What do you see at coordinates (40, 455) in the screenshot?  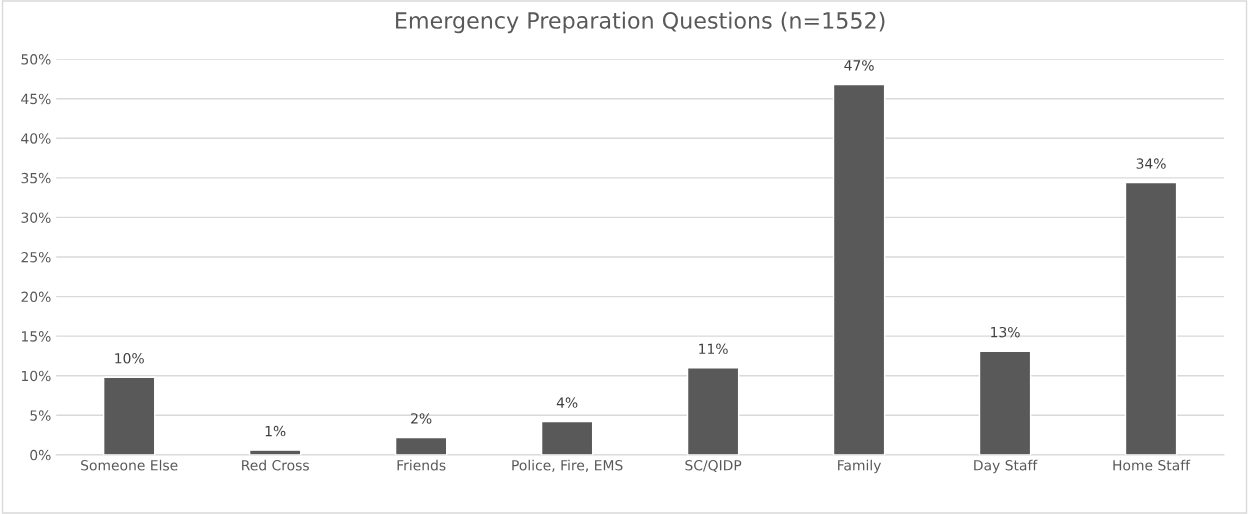 I see `y-tick-label: 0%` at bounding box center [40, 455].